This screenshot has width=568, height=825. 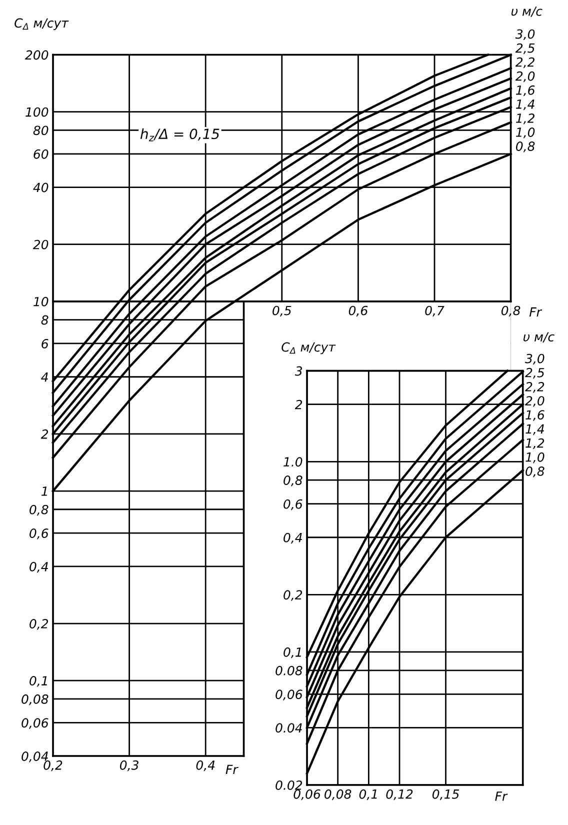 I want to click on y-tick-label: 1, so click(x=44, y=491).